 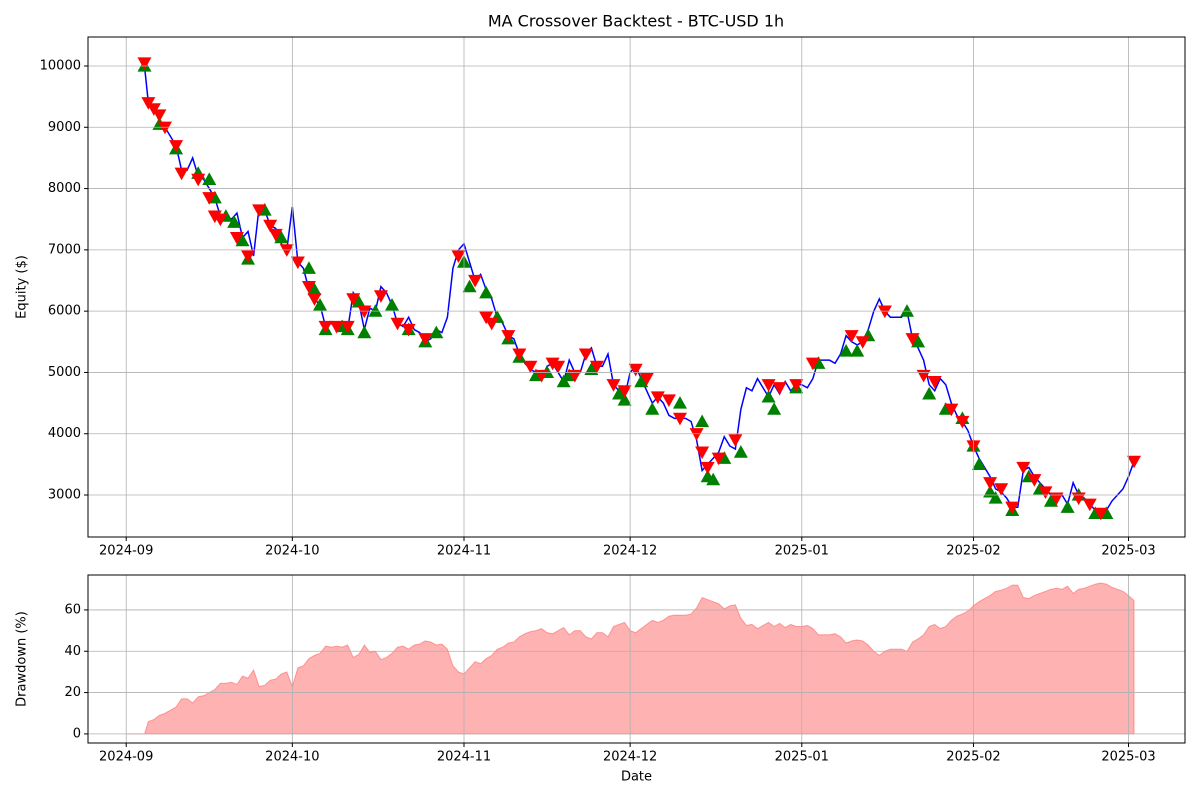 I want to click on y-tick-label: 0, so click(x=77, y=733).